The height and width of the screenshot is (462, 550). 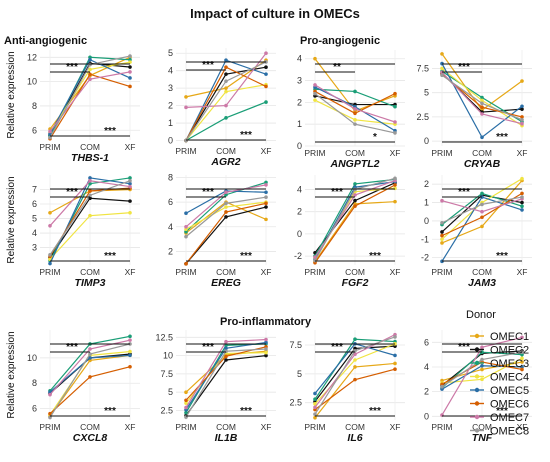 What do you see at coordinates (130, 147) in the screenshot?
I see `xtick-label-thbs-1-2: XF` at bounding box center [130, 147].